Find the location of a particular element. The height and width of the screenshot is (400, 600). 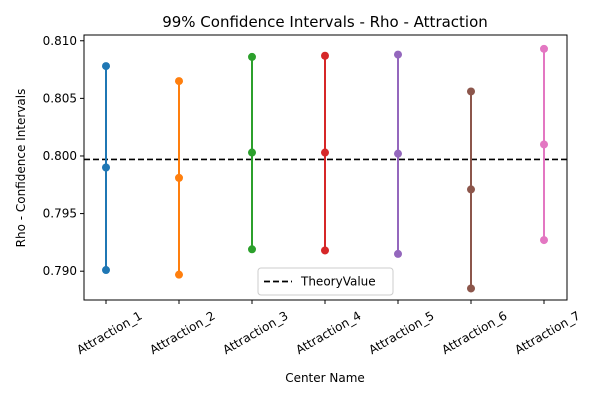

y-tick-label: 0.810 is located at coordinates (60, 41).